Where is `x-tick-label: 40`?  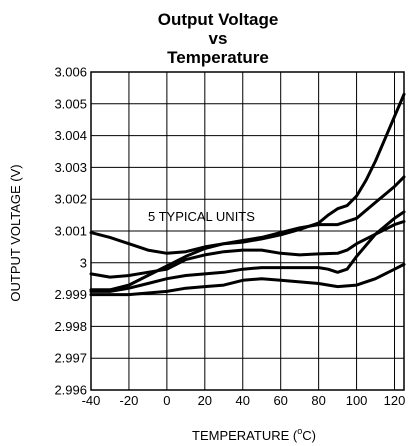
x-tick-label: 40 is located at coordinates (243, 400).